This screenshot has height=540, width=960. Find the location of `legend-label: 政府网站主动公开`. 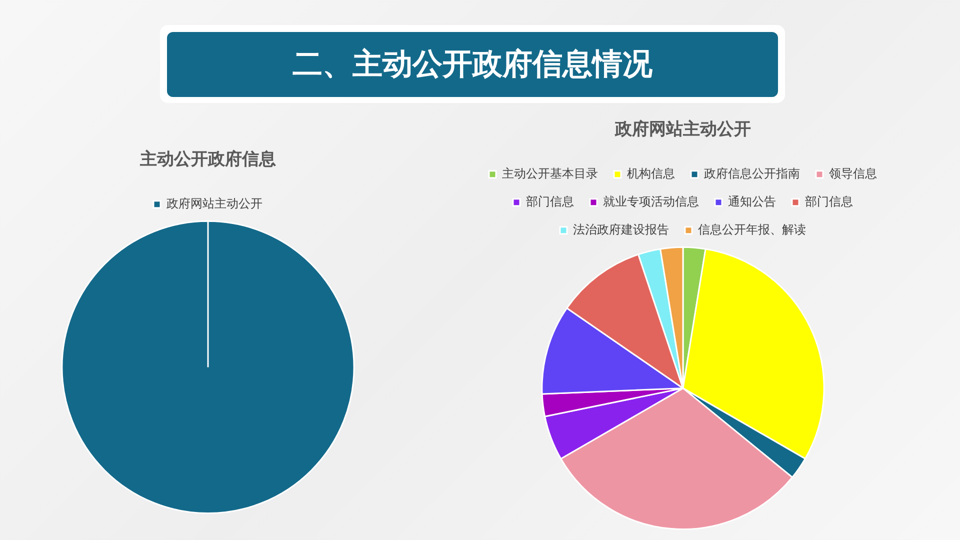

legend-label: 政府网站主动公开 is located at coordinates (214, 203).